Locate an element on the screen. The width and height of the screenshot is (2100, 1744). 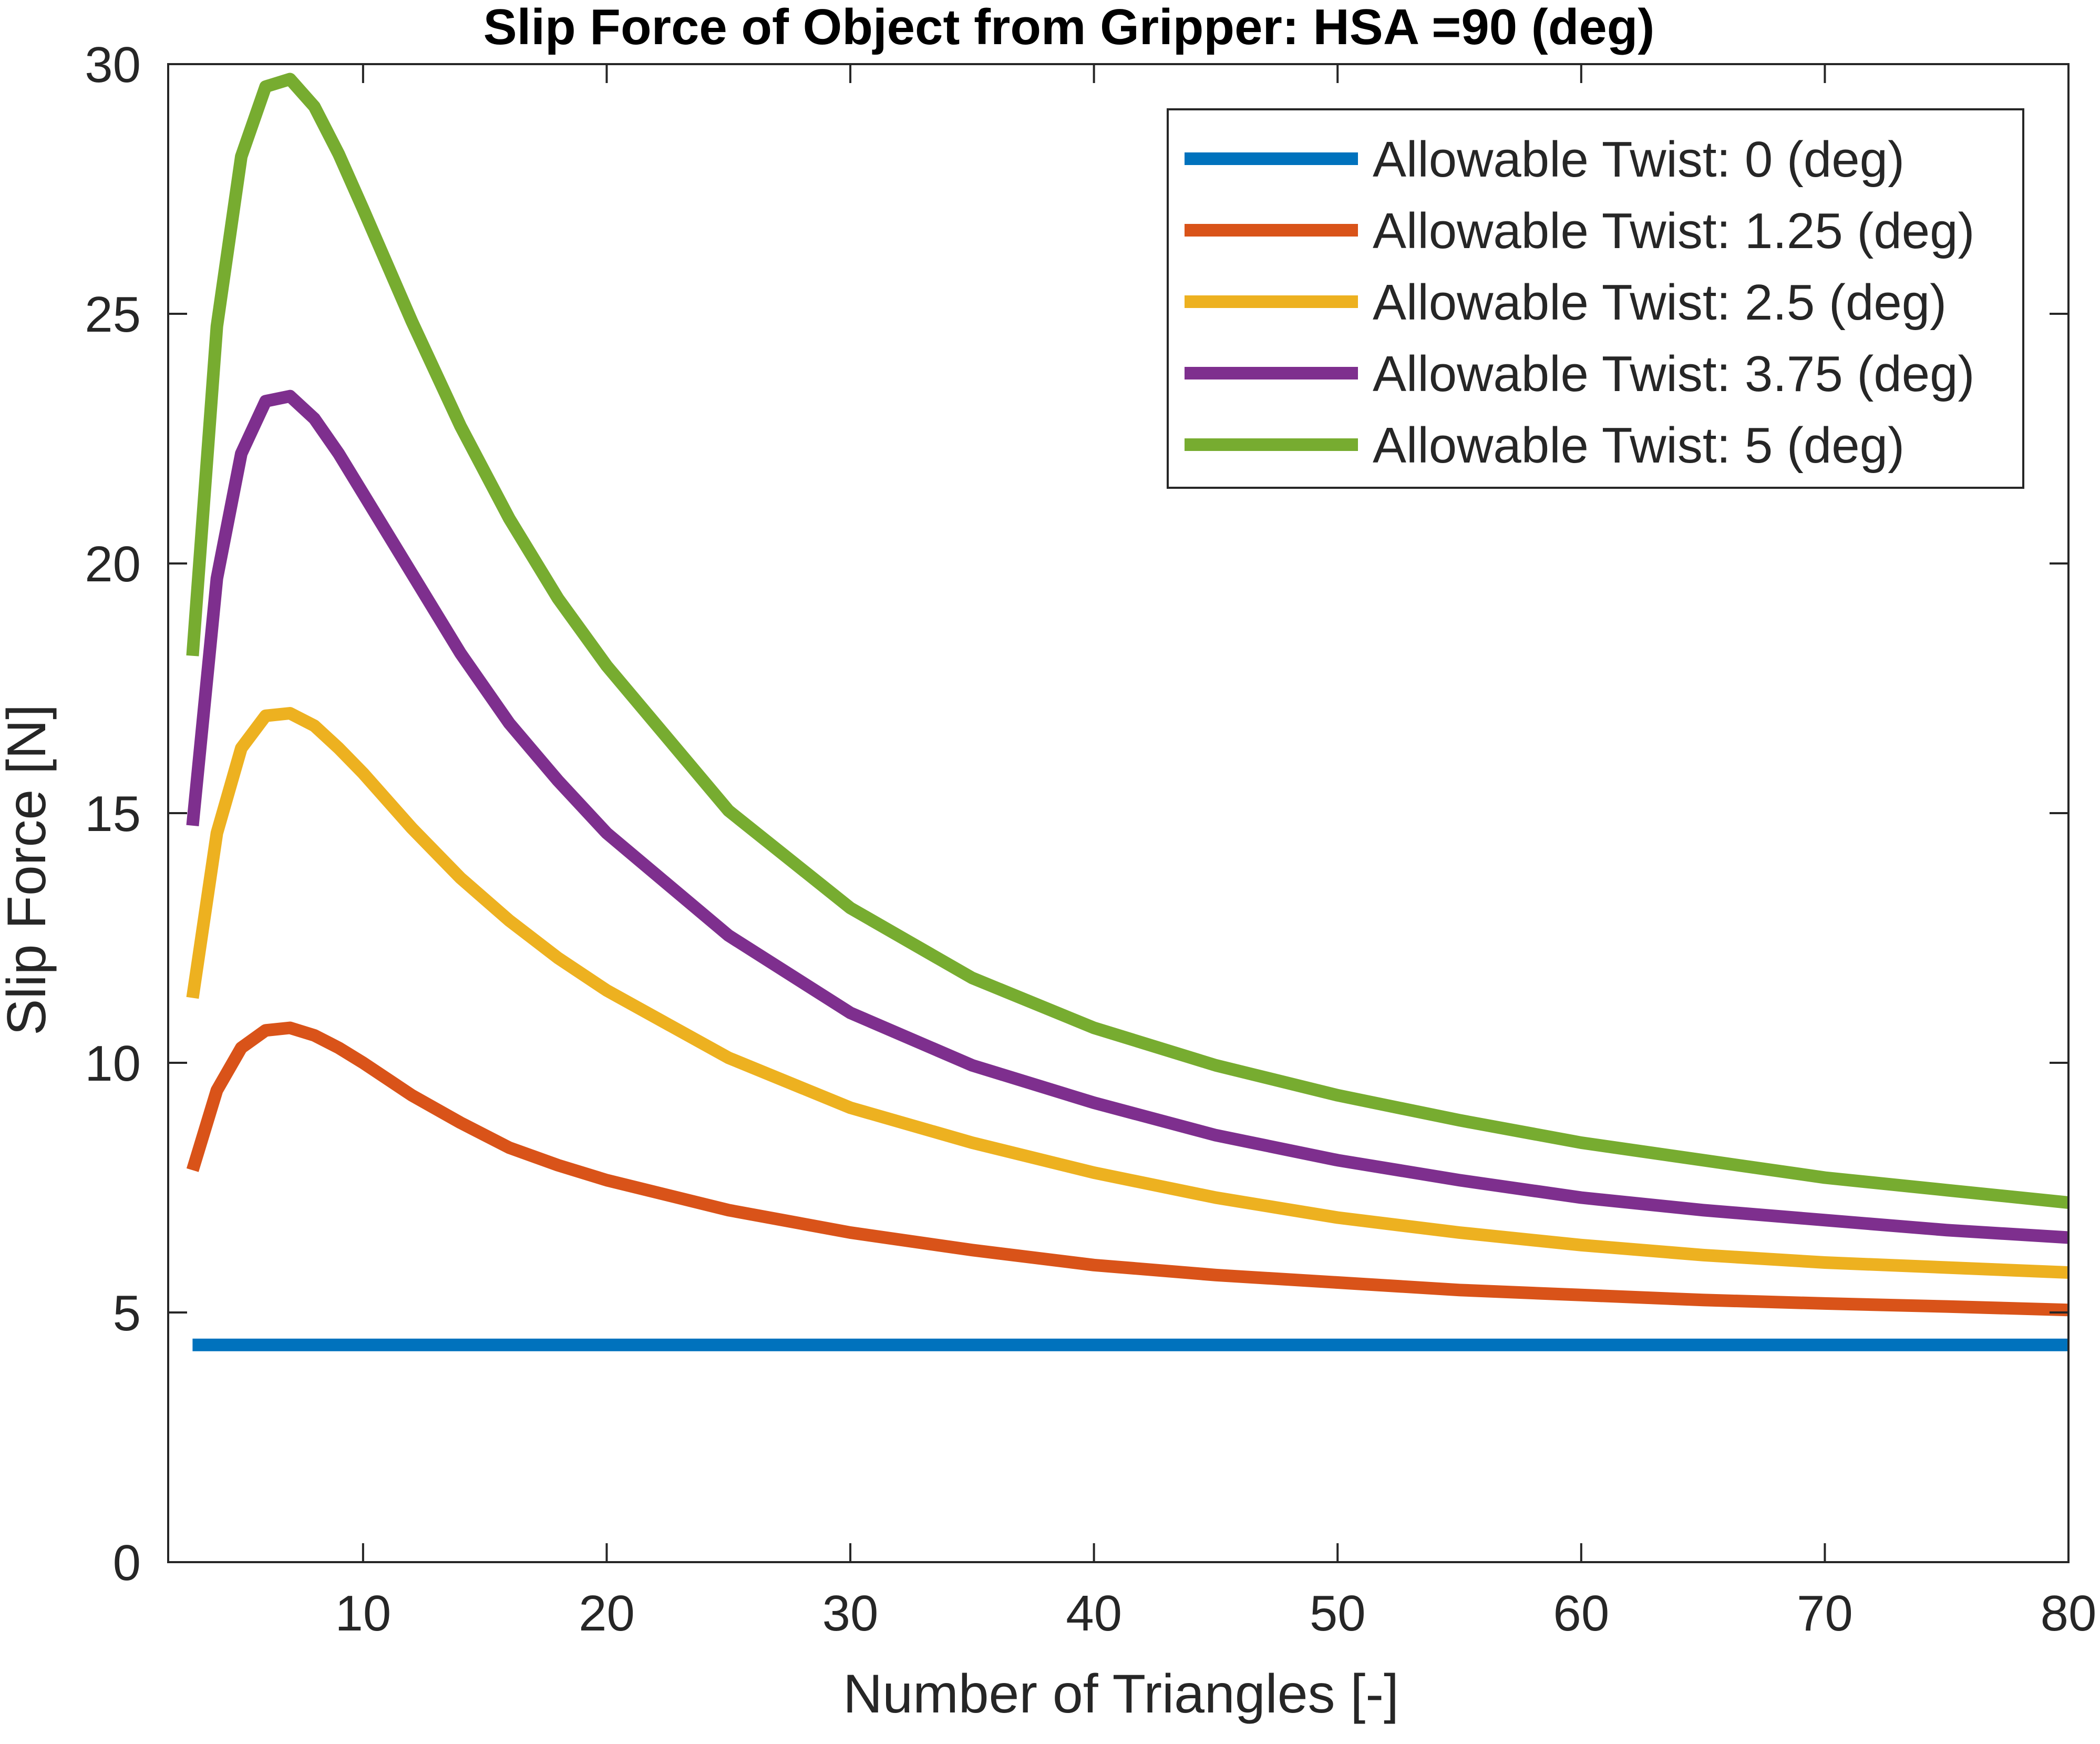
y-tick-label: 15 is located at coordinates (113, 814).